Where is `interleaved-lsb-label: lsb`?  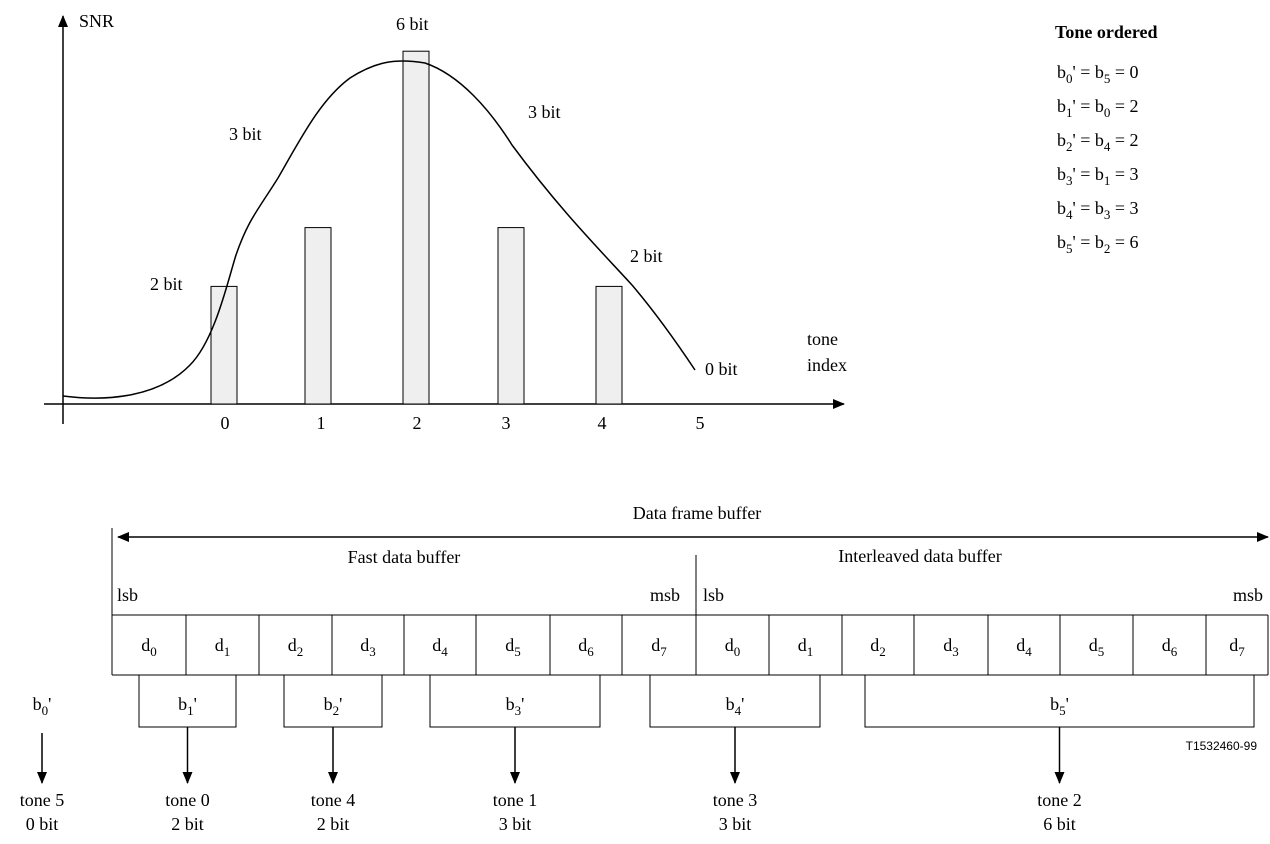 interleaved-lsb-label: lsb is located at coordinates (713, 595).